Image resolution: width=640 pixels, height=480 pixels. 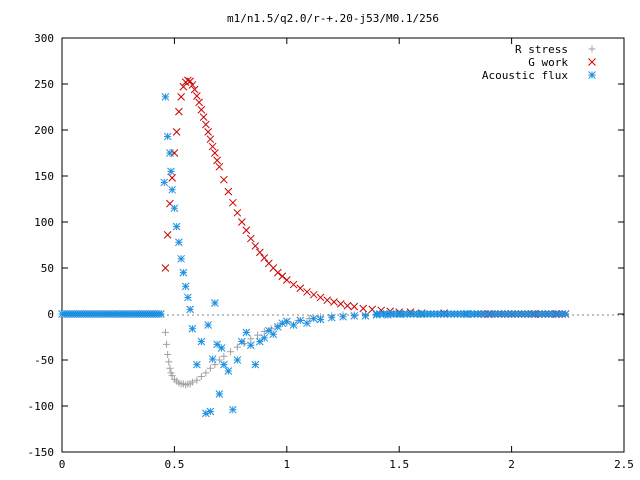 I want to click on y-tick-label: 50, so click(x=47, y=268).